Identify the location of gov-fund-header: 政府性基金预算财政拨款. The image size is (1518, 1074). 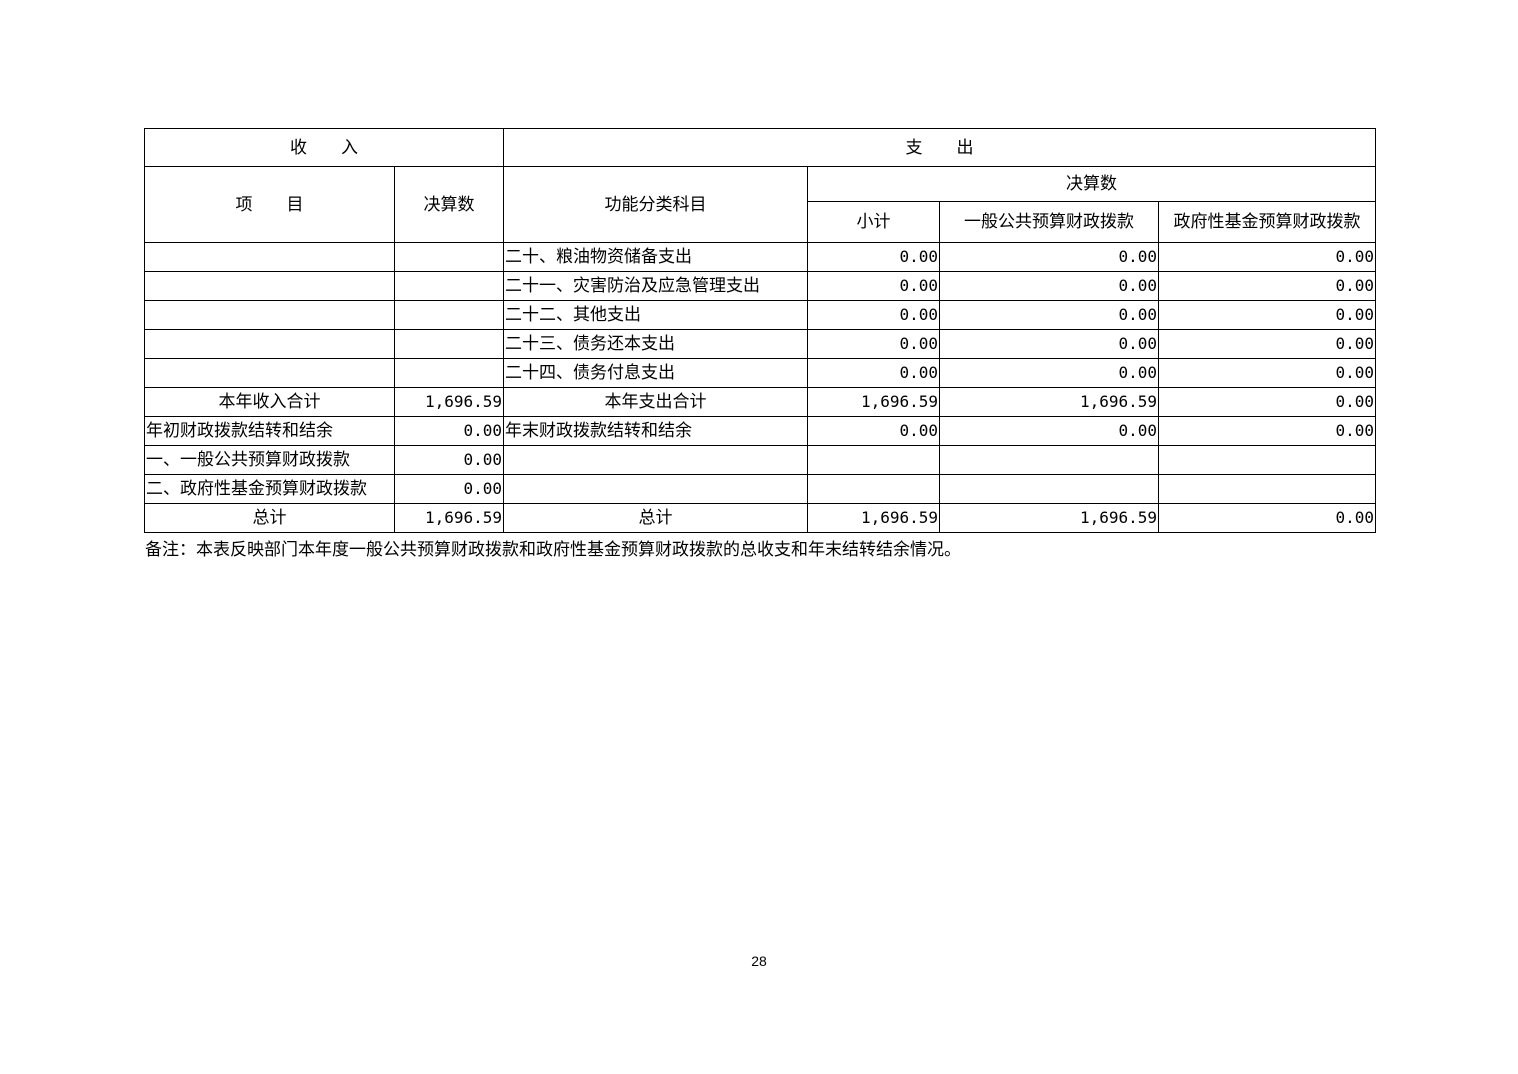
(1267, 222).